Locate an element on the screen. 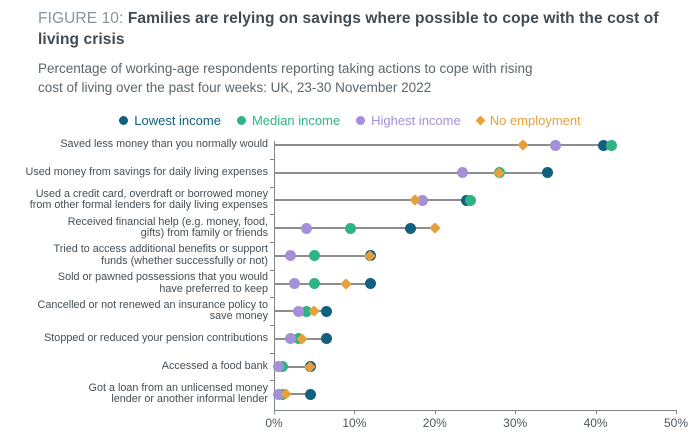  category-label-text: Saved less money than you normally would is located at coordinates (164, 144).